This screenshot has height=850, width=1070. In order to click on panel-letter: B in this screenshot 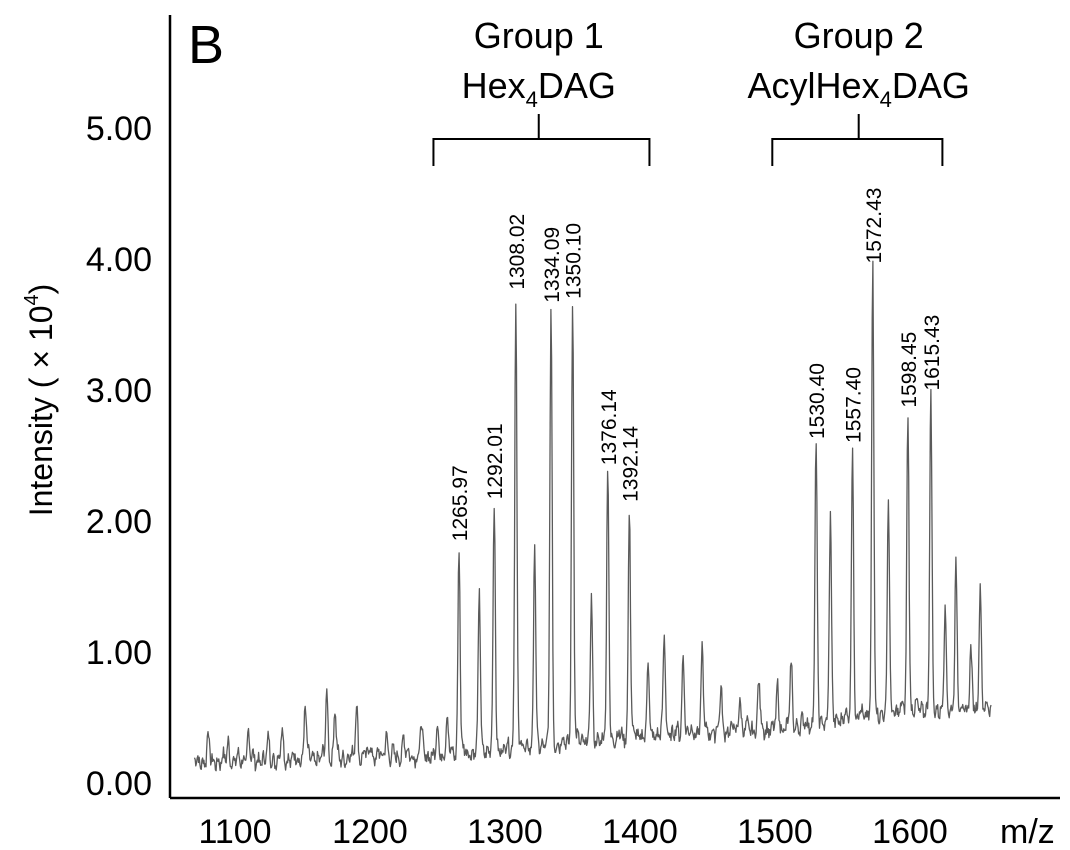, I will do `click(206, 45)`.